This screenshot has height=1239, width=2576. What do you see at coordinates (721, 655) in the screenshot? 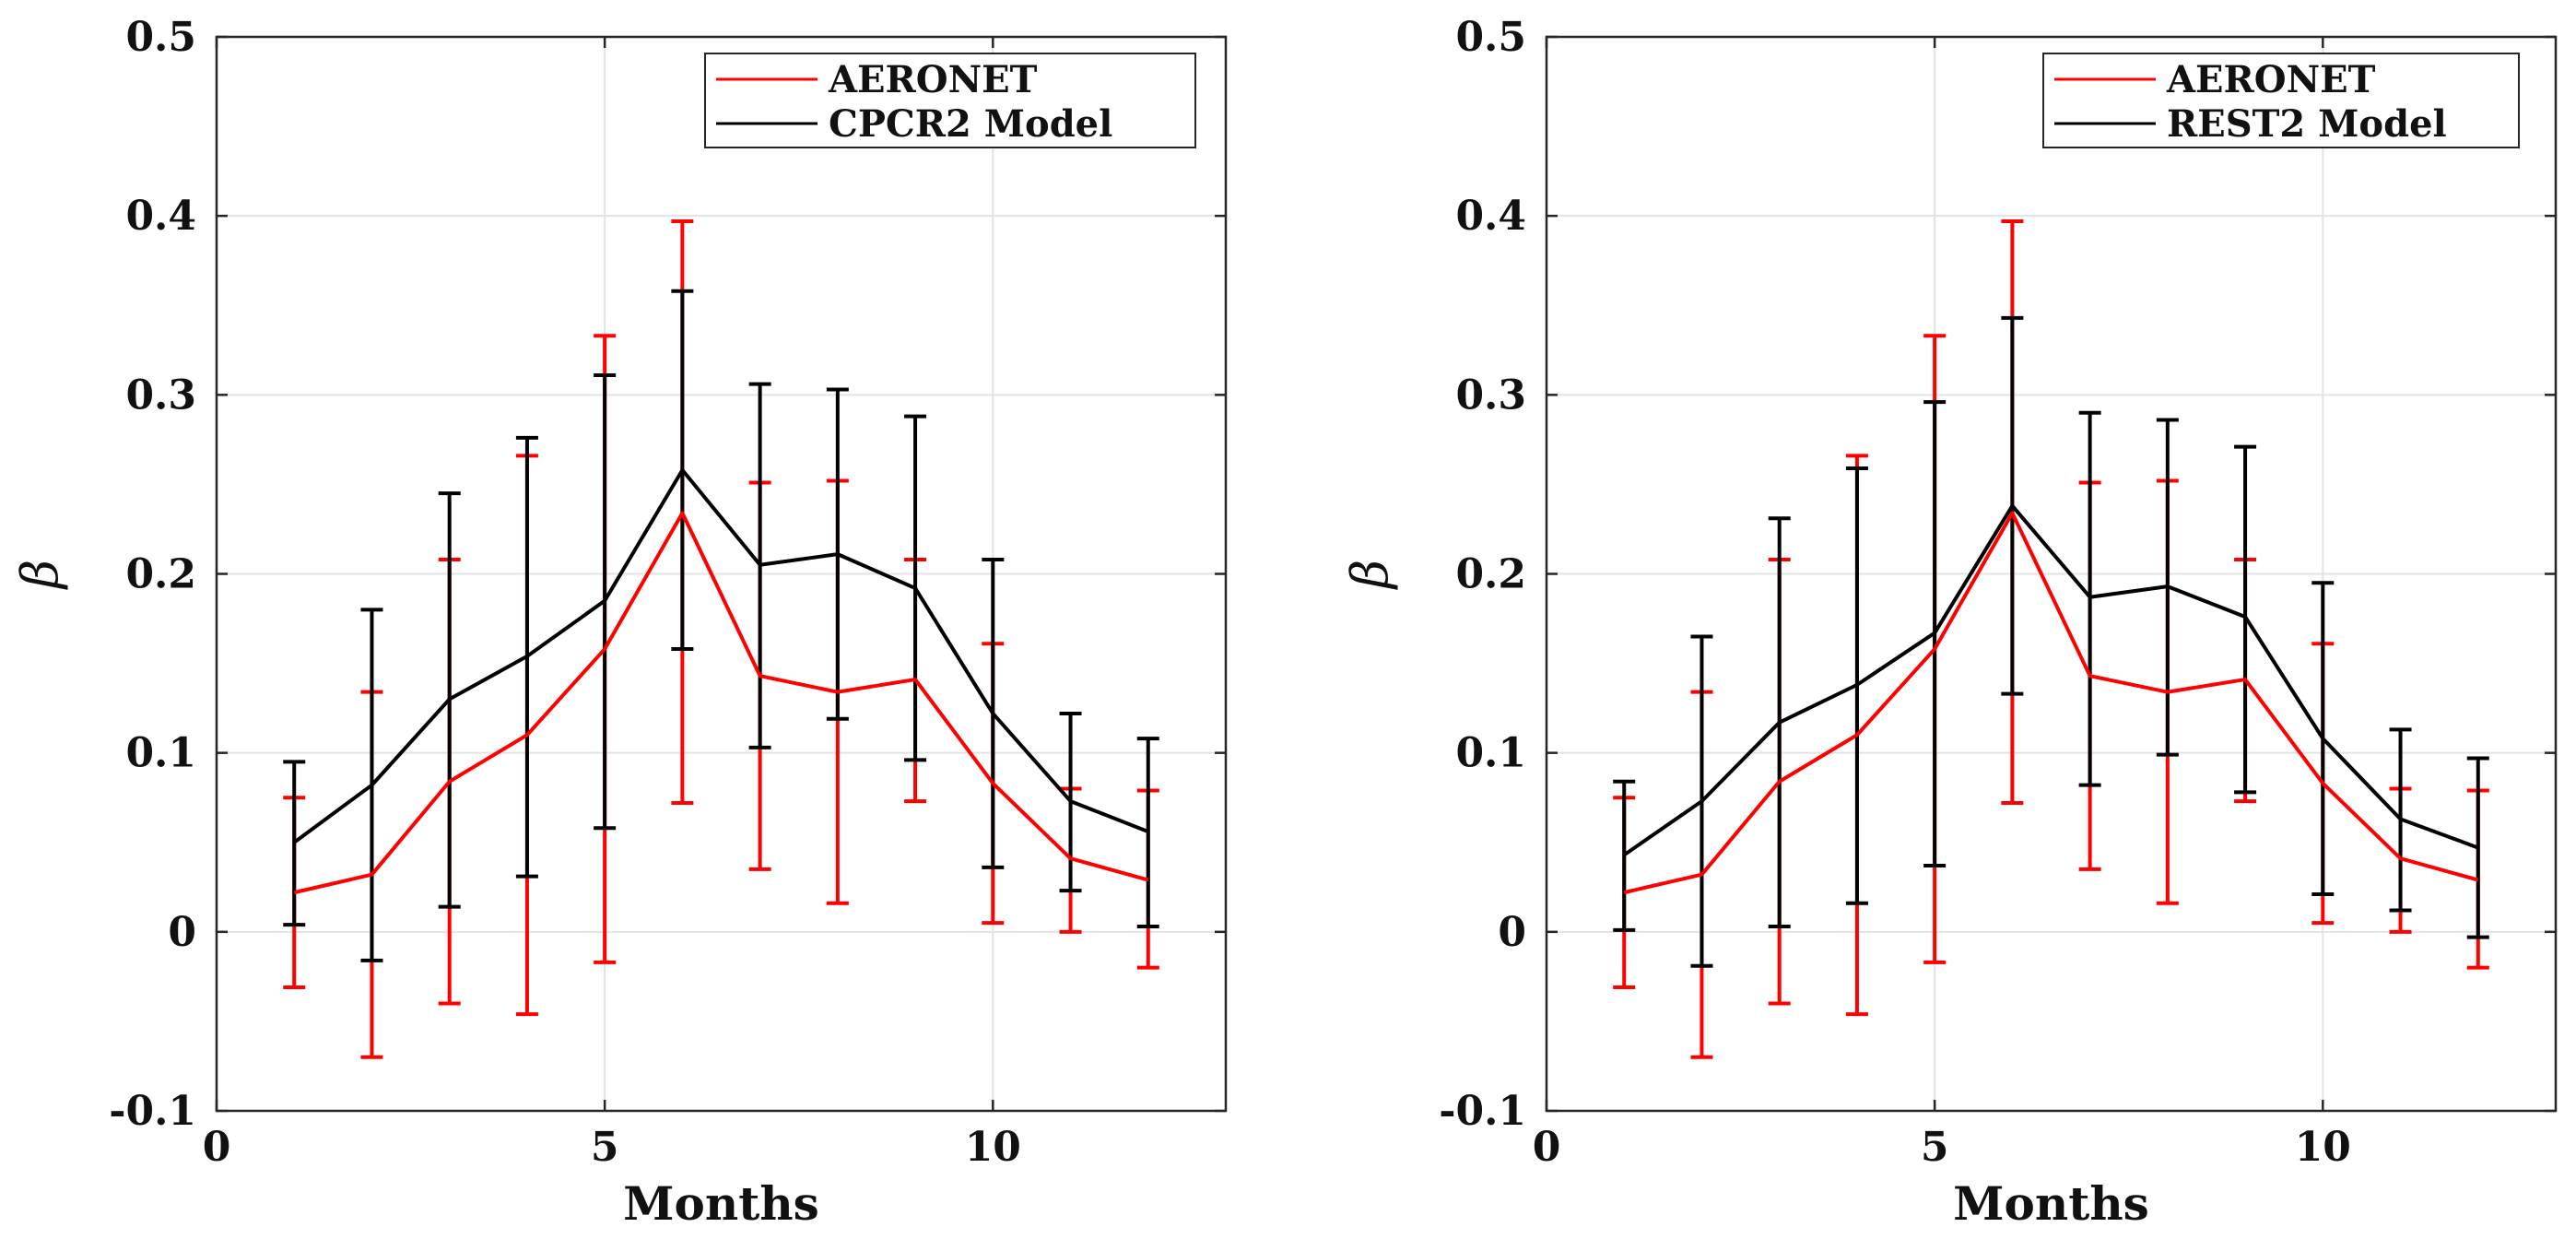
I see `chart-left-series-1-line` at bounding box center [721, 655].